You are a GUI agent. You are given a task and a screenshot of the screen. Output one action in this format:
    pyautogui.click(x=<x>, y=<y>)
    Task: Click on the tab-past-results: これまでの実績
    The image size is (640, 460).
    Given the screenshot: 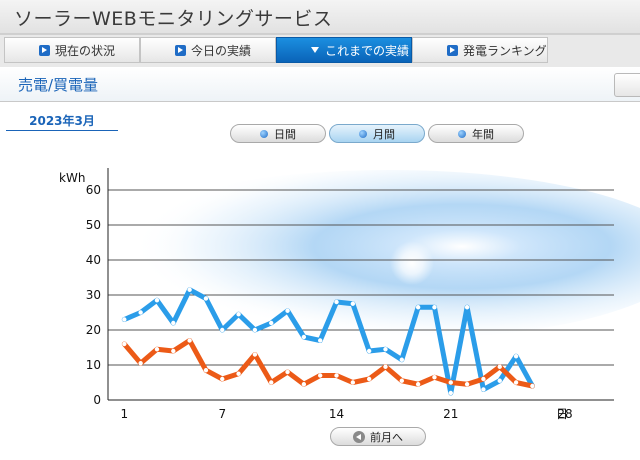 What is the action you would take?
    pyautogui.click(x=344, y=50)
    